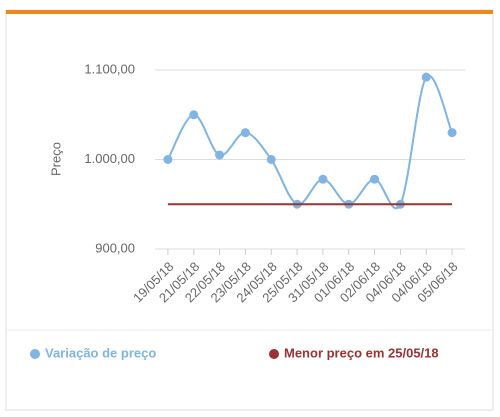 The width and height of the screenshot is (500, 417). Describe the element at coordinates (361, 352) in the screenshot. I see `legend-label: Menor preço em 25/05/18` at that location.